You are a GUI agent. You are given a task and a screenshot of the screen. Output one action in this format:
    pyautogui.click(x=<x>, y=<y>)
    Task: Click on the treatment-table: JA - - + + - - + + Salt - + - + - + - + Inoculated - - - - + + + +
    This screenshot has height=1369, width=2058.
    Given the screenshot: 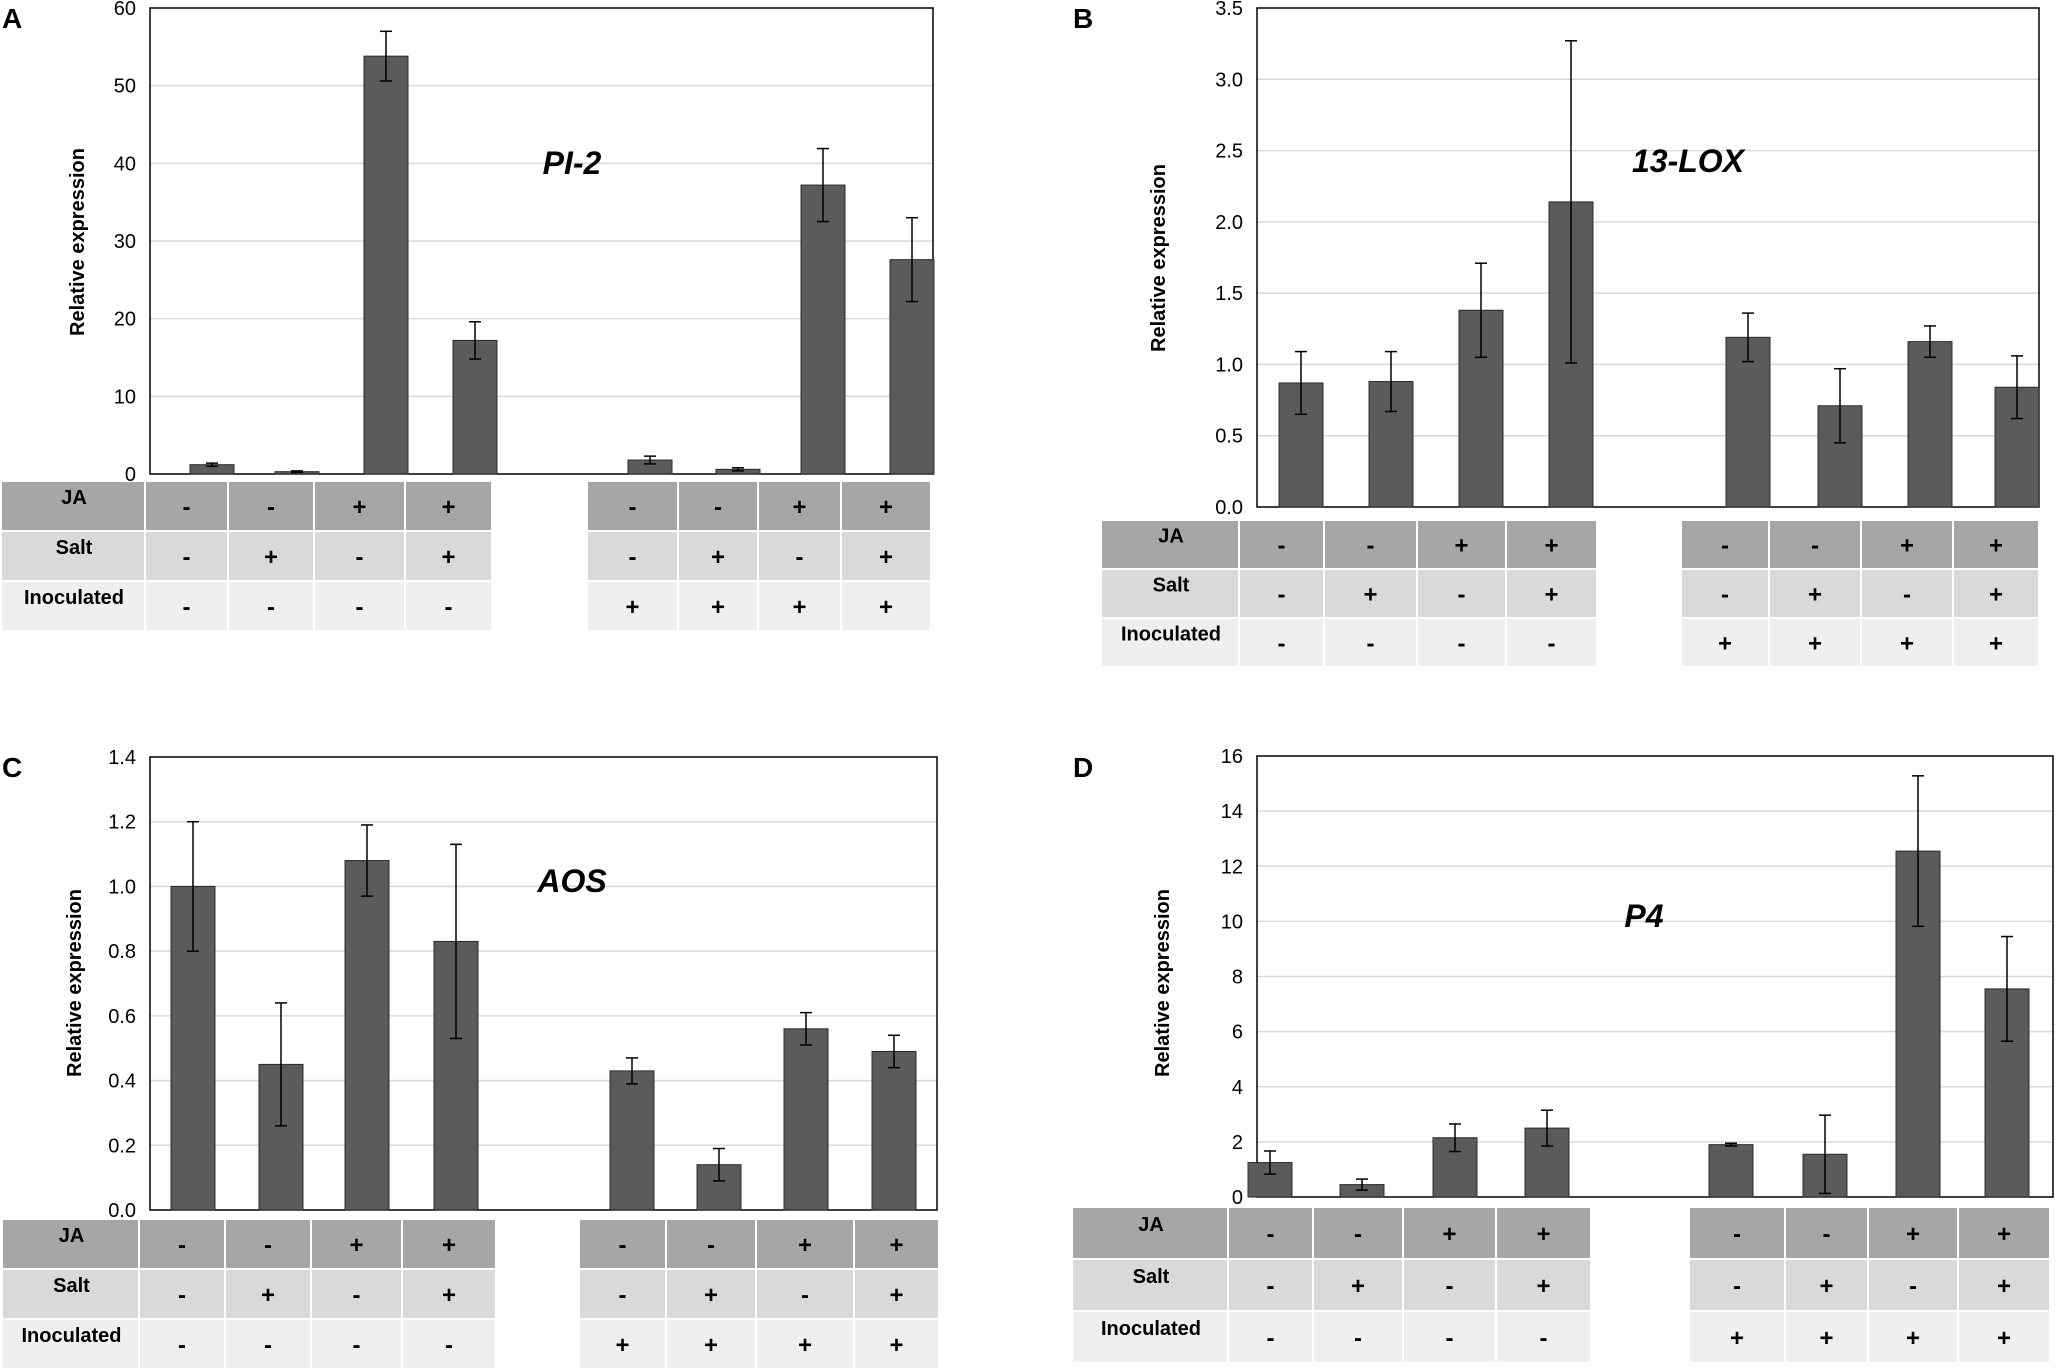 What is the action you would take?
    pyautogui.click(x=466, y=556)
    